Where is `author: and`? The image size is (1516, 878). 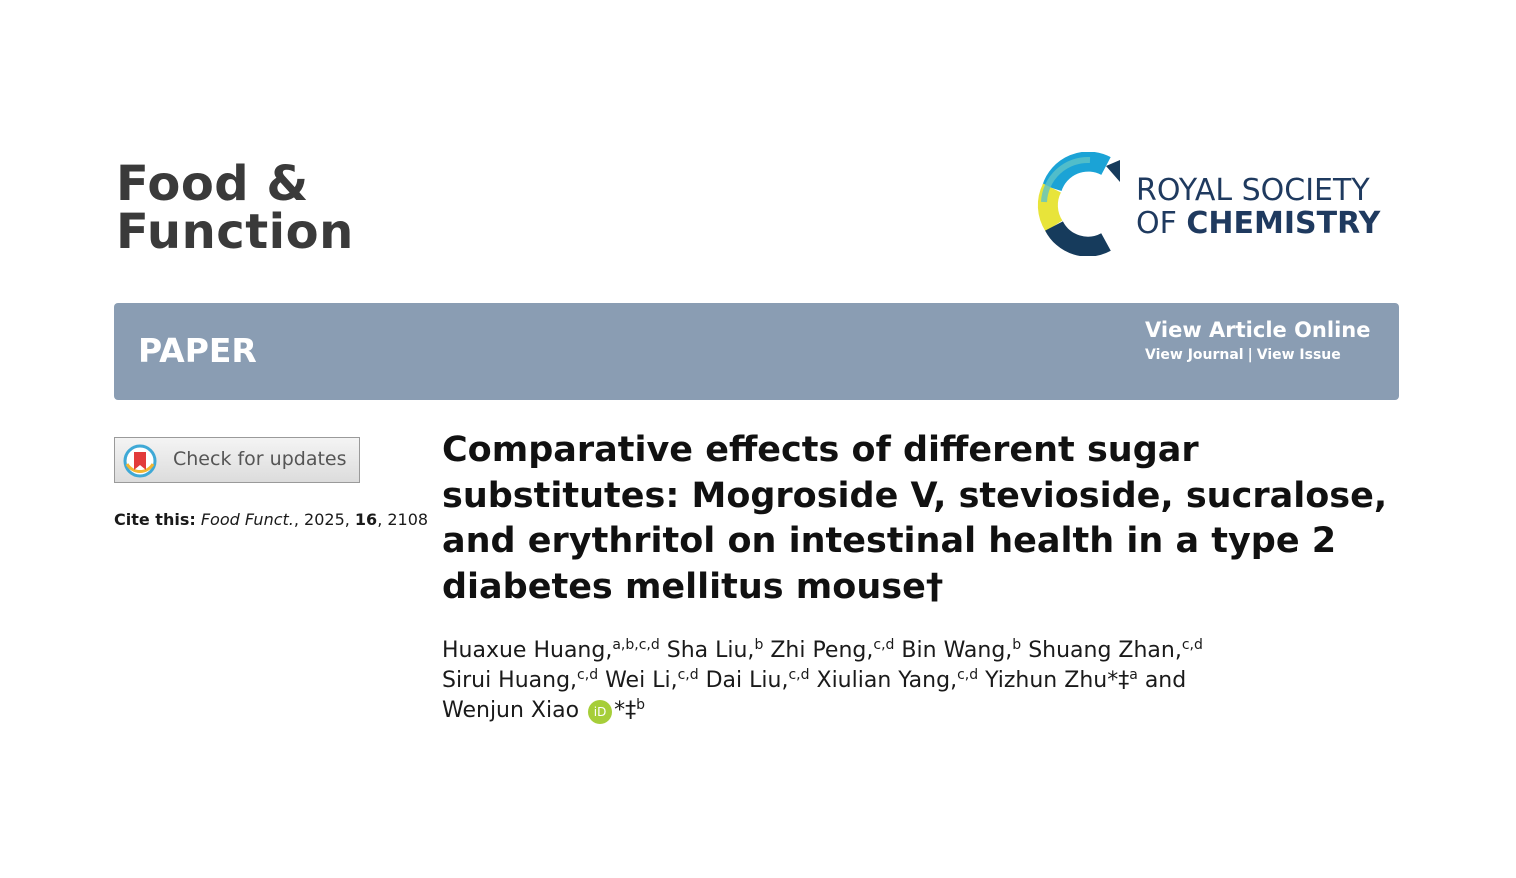
author: and is located at coordinates (1165, 680).